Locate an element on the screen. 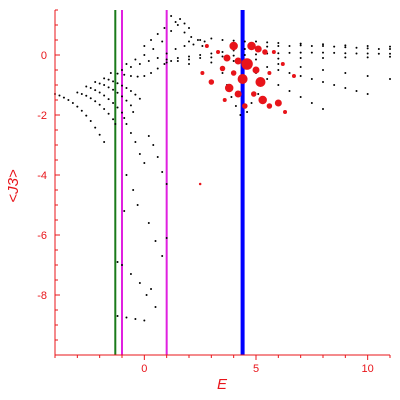 The width and height of the screenshot is (400, 400). y-axis-title: <J3> is located at coordinates (13, 186).